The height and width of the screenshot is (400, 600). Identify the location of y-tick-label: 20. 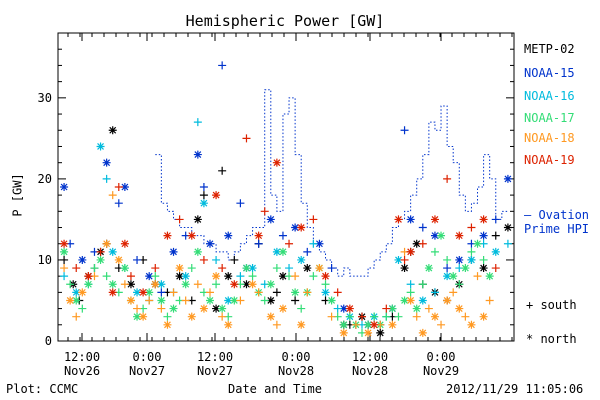
(45, 179).